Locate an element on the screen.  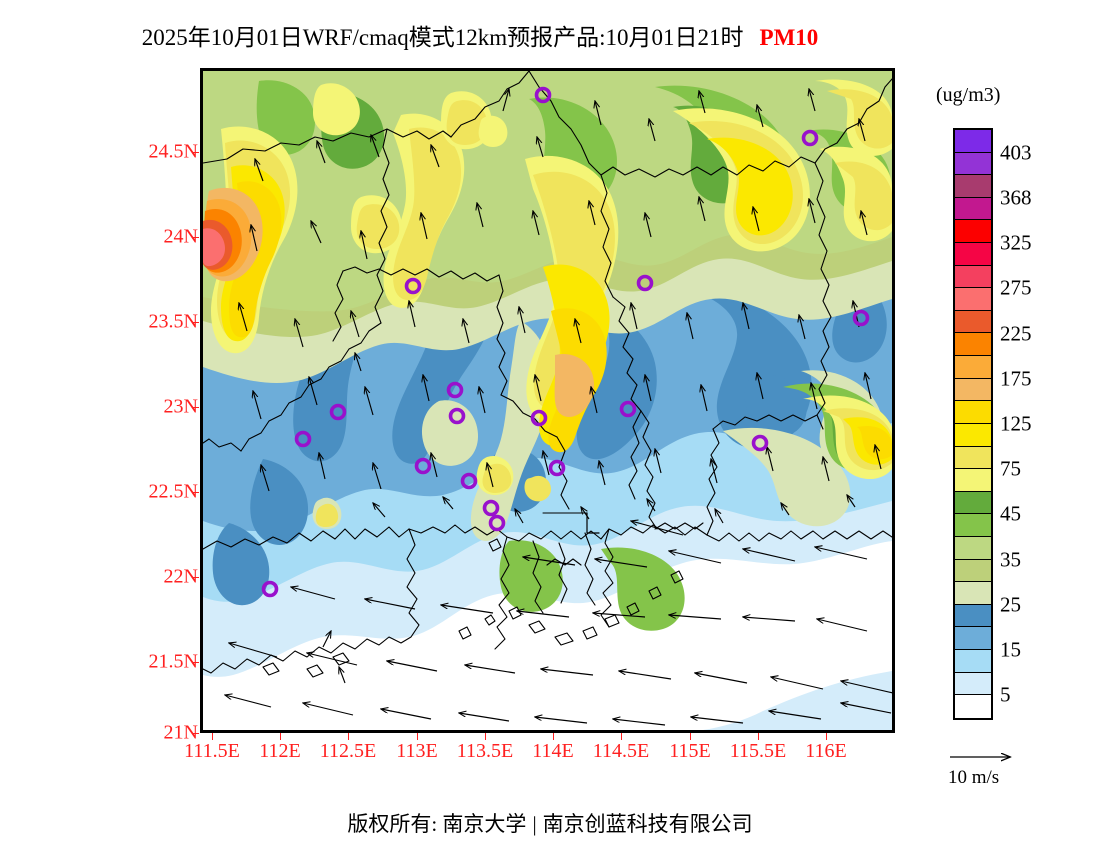
y-tick-label: 23N is located at coordinates (180, 406).